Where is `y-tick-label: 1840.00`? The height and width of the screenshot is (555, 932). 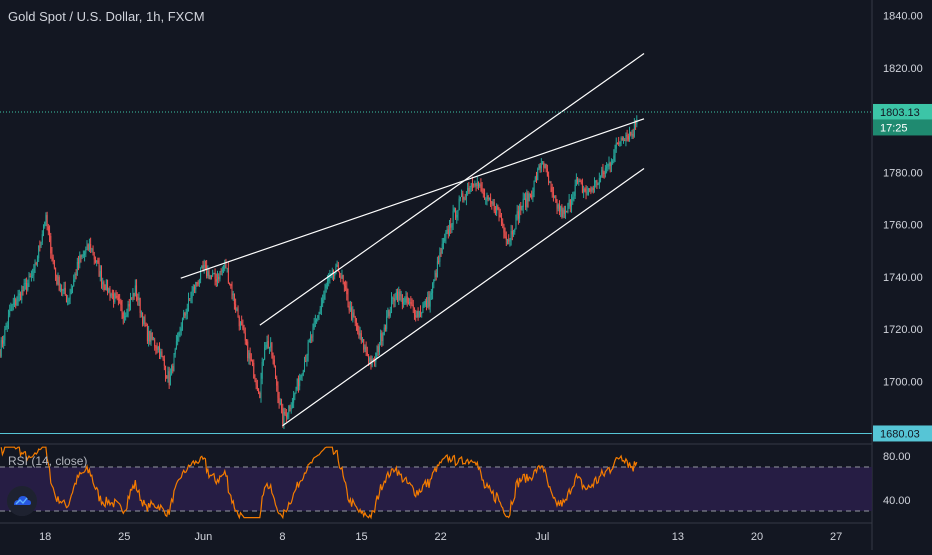 y-tick-label: 1840.00 is located at coordinates (903, 17).